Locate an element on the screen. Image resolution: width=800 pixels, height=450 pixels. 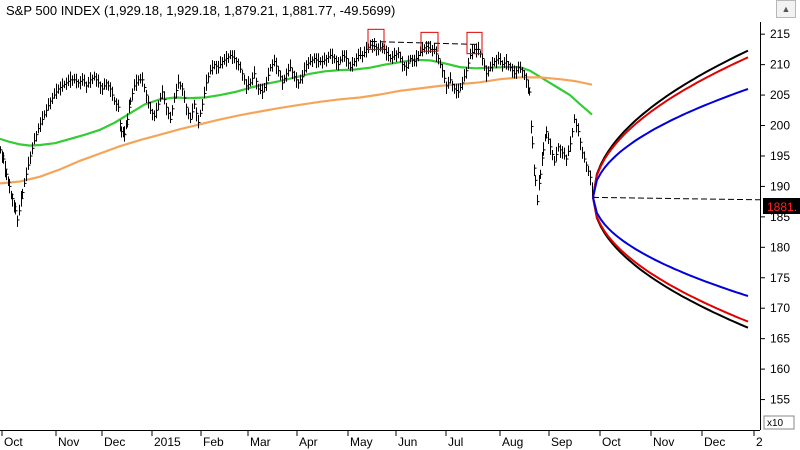
price-tag-bg is located at coordinates (781, 206).